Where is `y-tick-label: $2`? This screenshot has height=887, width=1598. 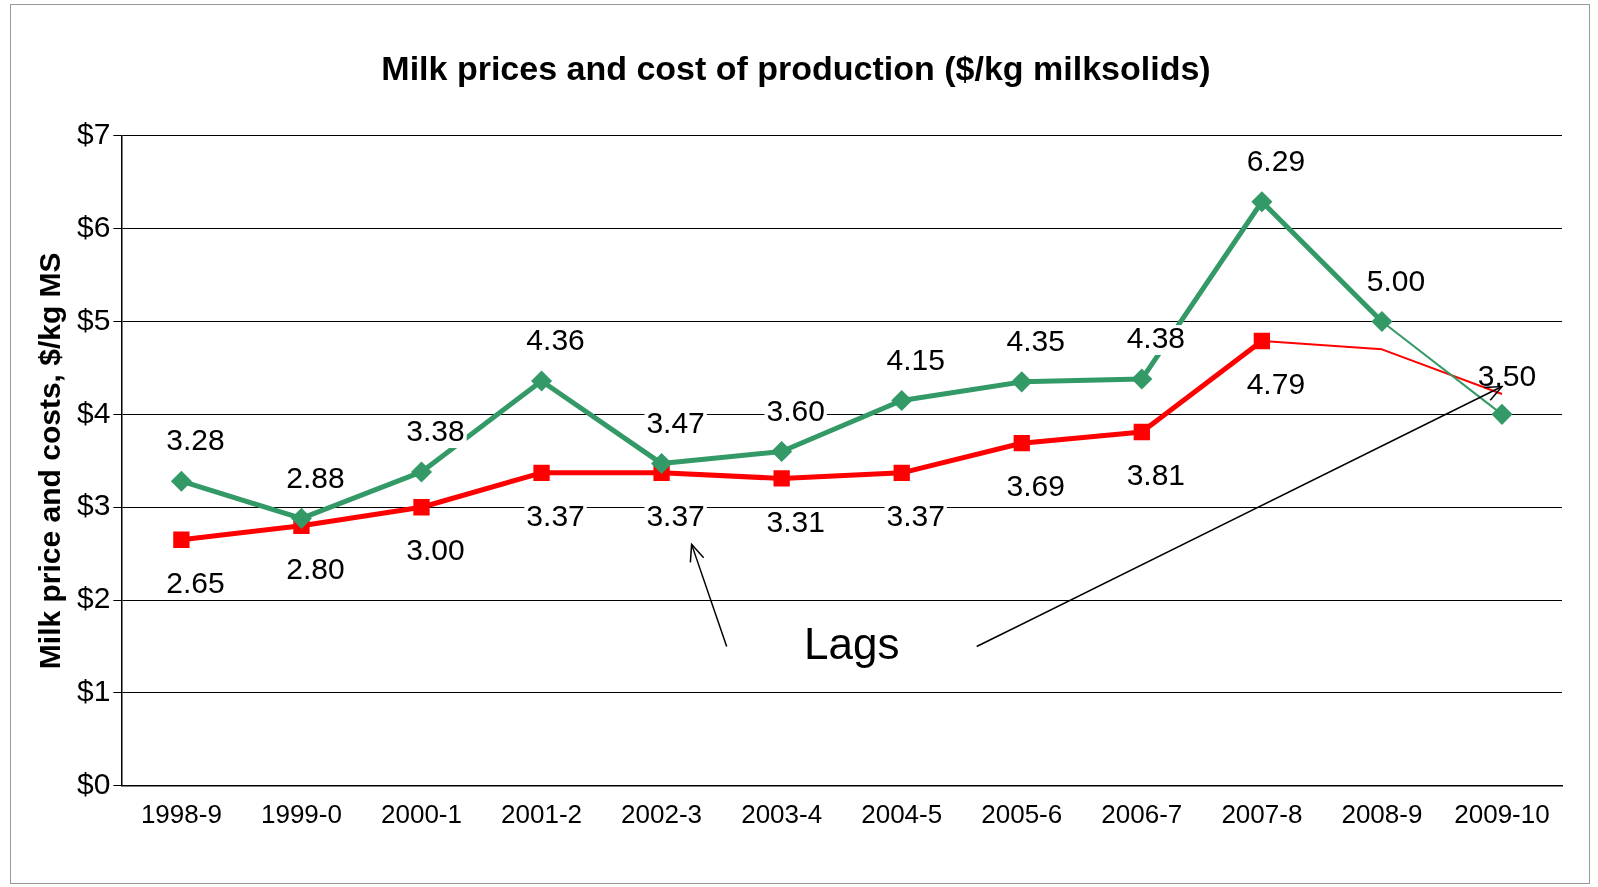 y-tick-label: $2 is located at coordinates (93, 598).